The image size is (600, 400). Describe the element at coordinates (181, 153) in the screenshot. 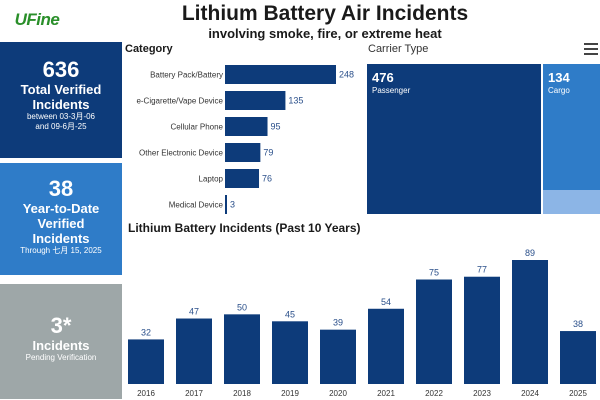

I see `category-label: Other Electronic Device` at that location.